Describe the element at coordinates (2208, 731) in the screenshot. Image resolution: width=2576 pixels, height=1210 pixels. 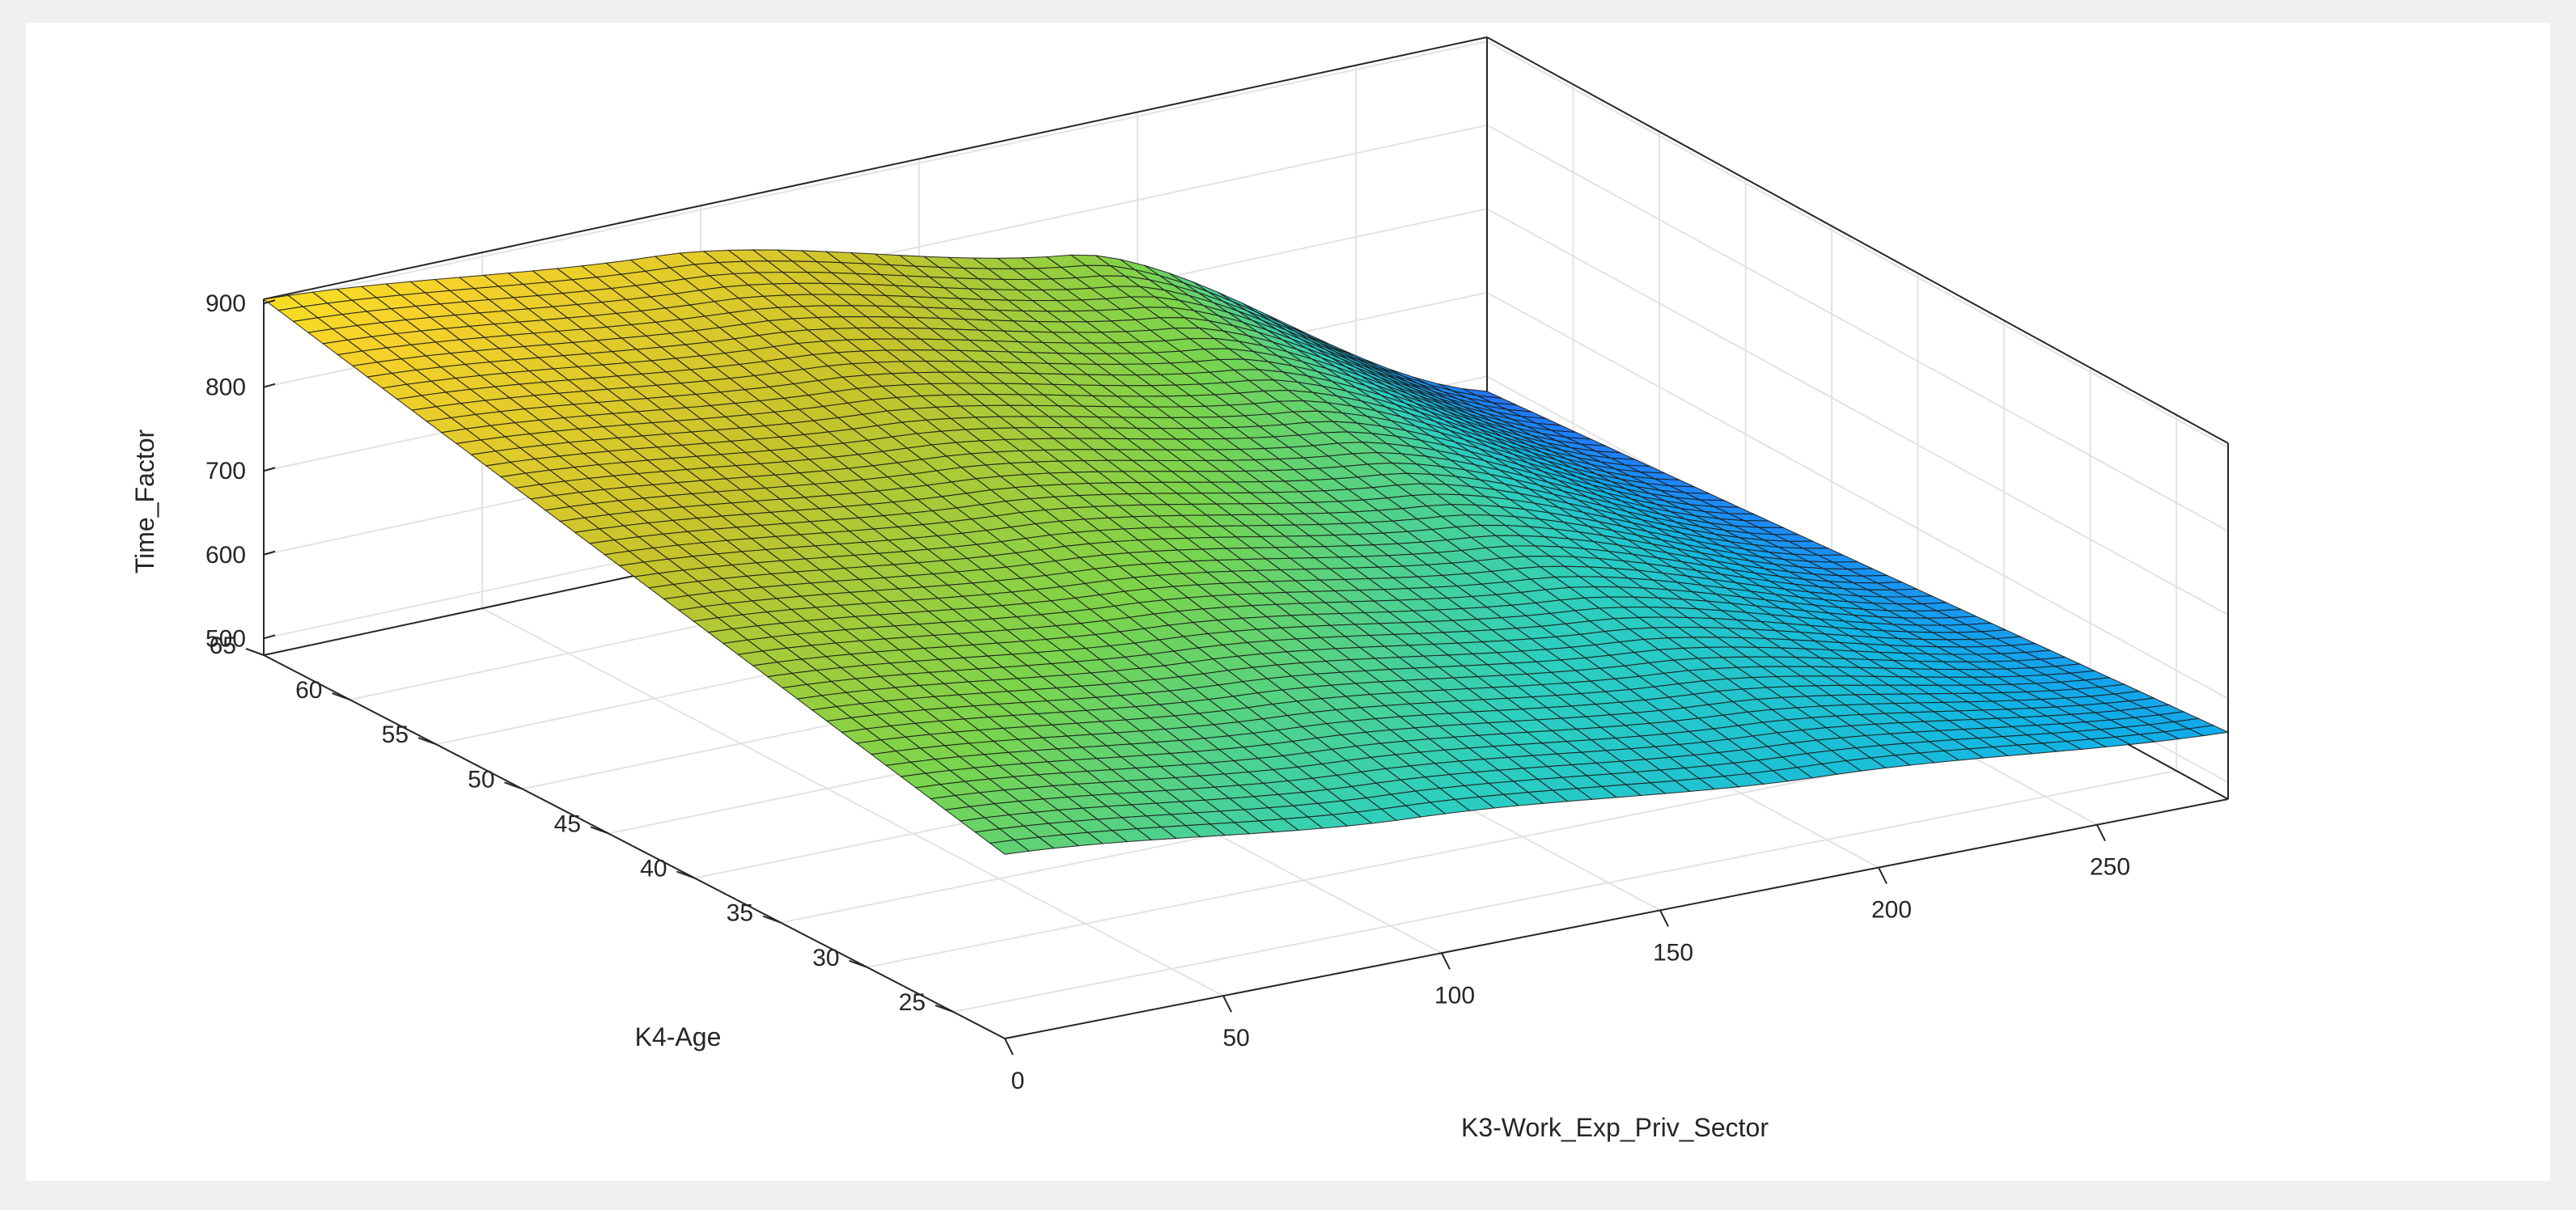
I see `surface-patch` at that location.